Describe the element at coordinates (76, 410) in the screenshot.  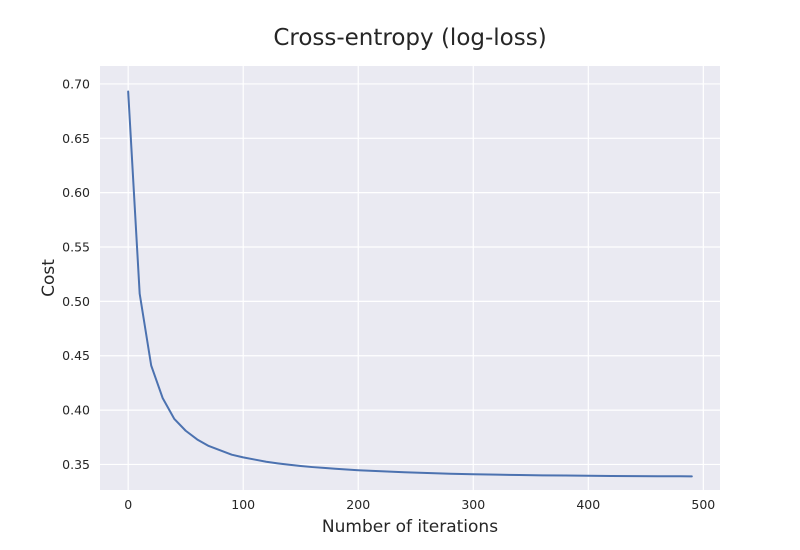
I see `y-tick-label: 0.40` at that location.